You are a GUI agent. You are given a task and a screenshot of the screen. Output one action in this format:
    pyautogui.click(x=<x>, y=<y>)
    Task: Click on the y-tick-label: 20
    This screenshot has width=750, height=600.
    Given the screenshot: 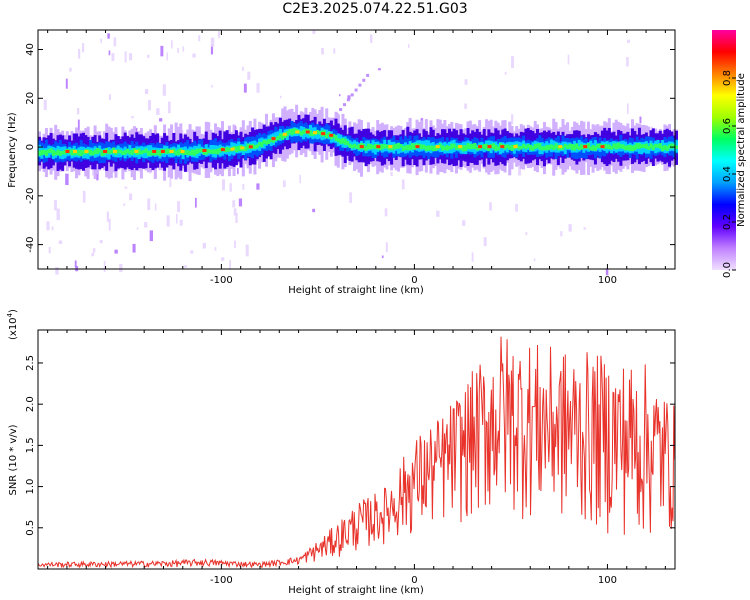 What is the action you would take?
    pyautogui.click(x=30, y=98)
    